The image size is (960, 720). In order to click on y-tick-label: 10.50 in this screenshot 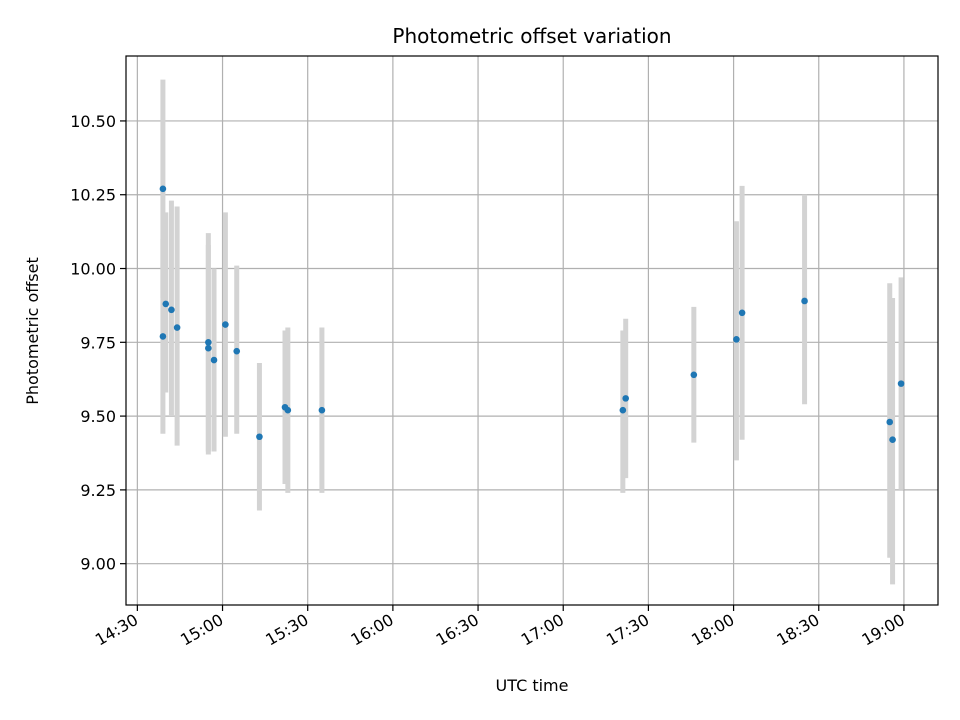, I will do `click(93, 121)`.